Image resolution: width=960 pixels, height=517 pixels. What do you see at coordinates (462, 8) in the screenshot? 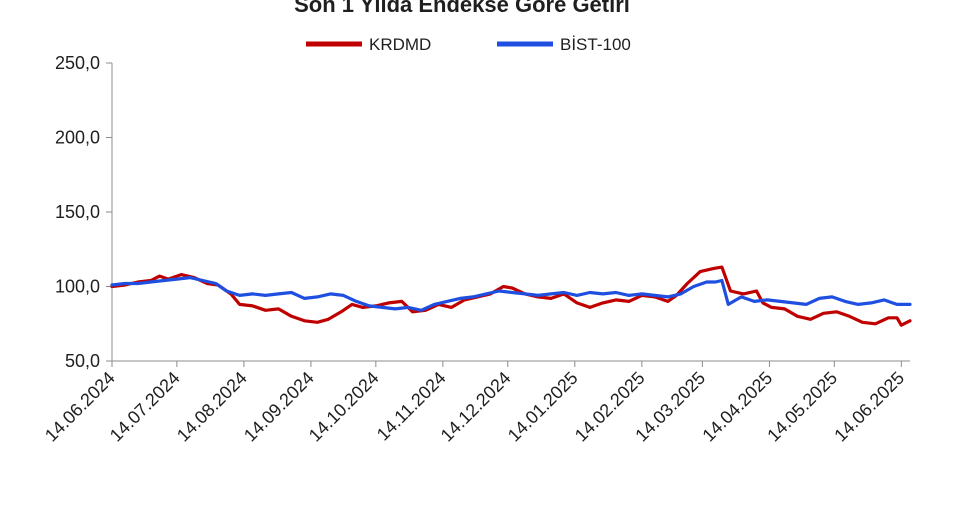
I see `chart-title: Son 1 Yılda Endekse Göre Getiri` at bounding box center [462, 8].